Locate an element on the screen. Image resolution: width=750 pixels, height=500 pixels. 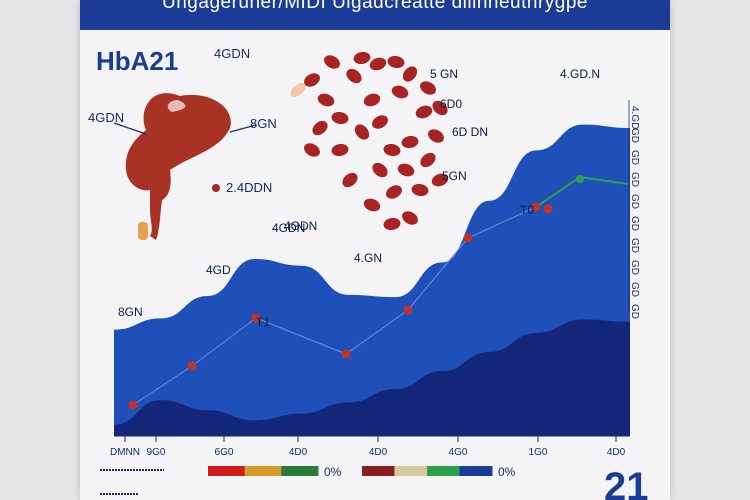
organ-dot is located at coordinates (216, 188).